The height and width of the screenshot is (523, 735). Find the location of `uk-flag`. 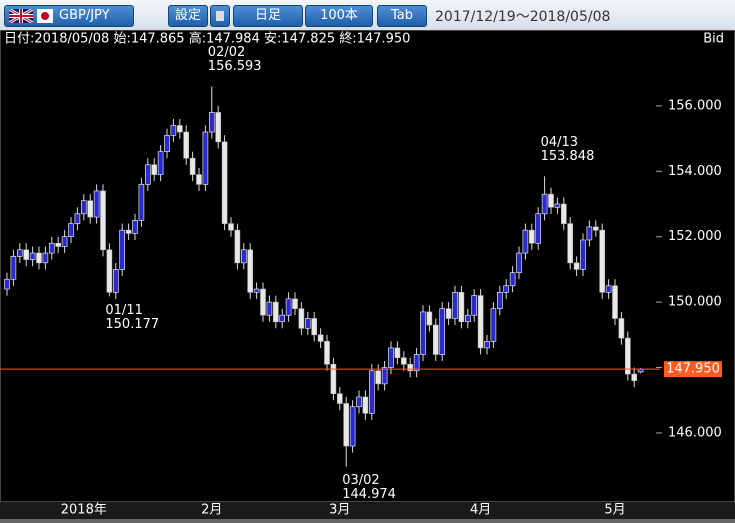

uk-flag is located at coordinates (21, 16).